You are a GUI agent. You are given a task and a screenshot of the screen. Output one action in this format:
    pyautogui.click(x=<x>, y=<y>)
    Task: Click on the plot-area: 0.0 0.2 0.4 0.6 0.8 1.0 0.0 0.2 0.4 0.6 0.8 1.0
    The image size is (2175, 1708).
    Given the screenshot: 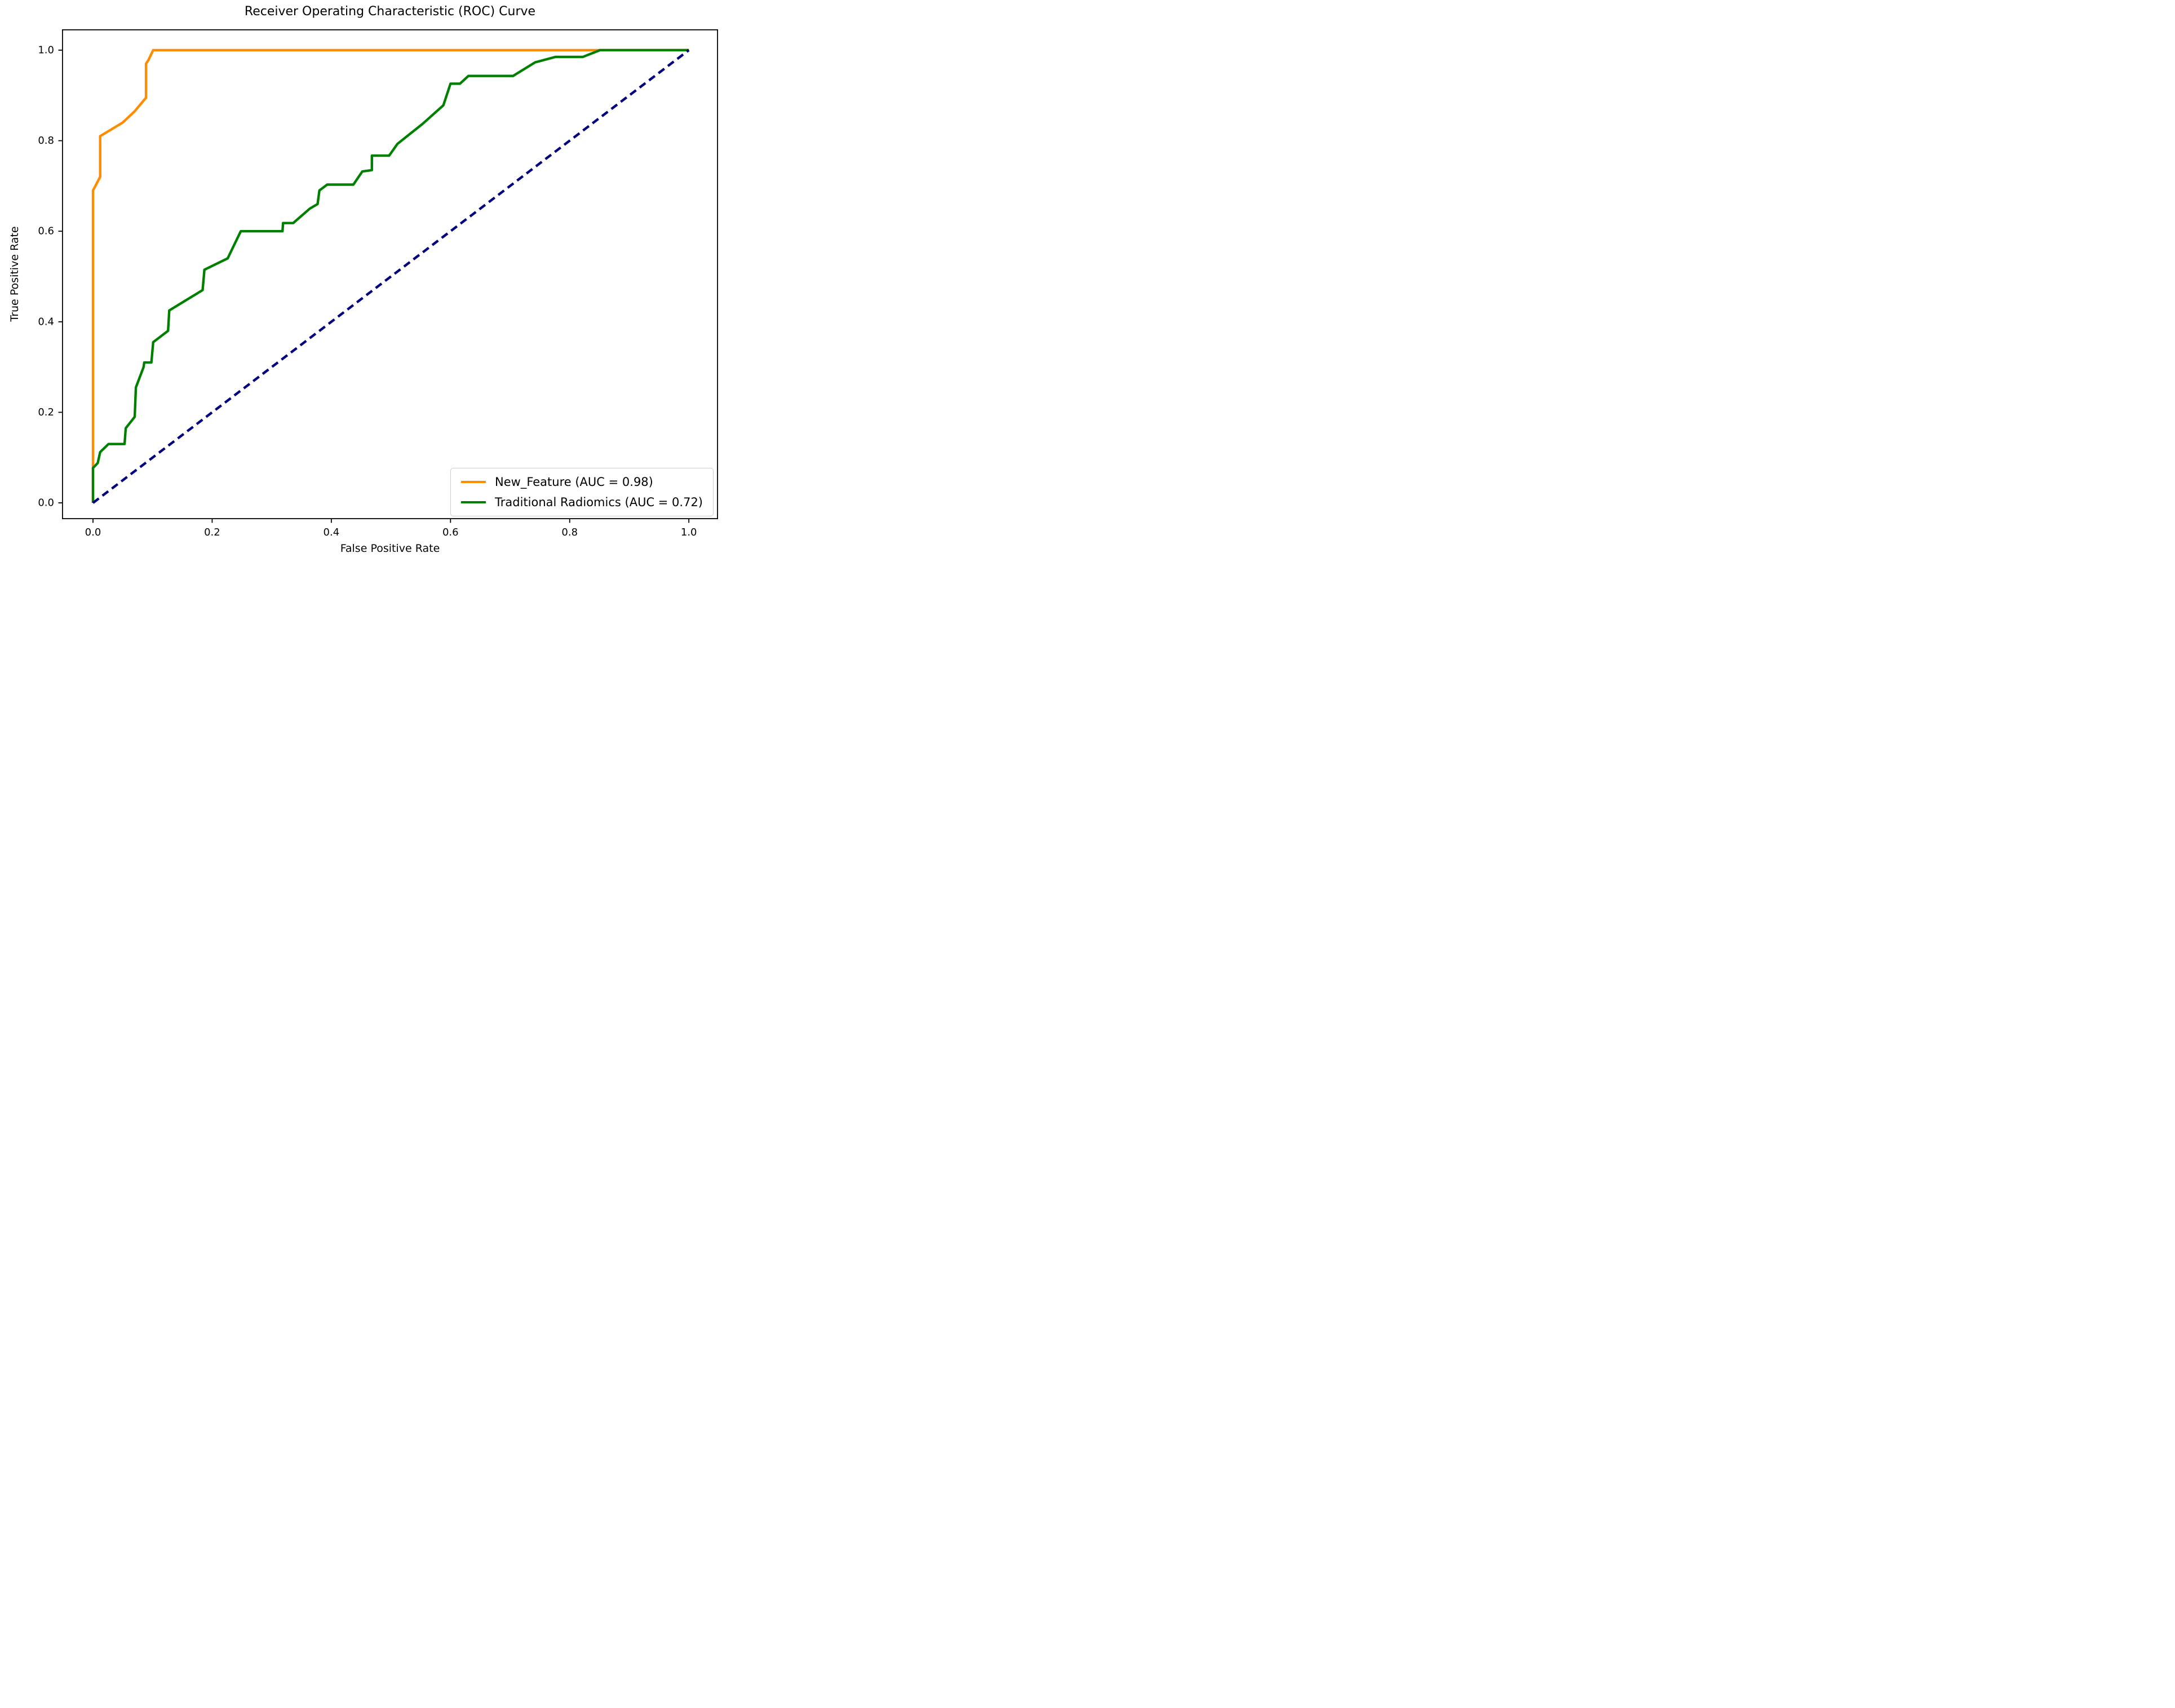 What is the action you would take?
    pyautogui.click(x=378, y=283)
    